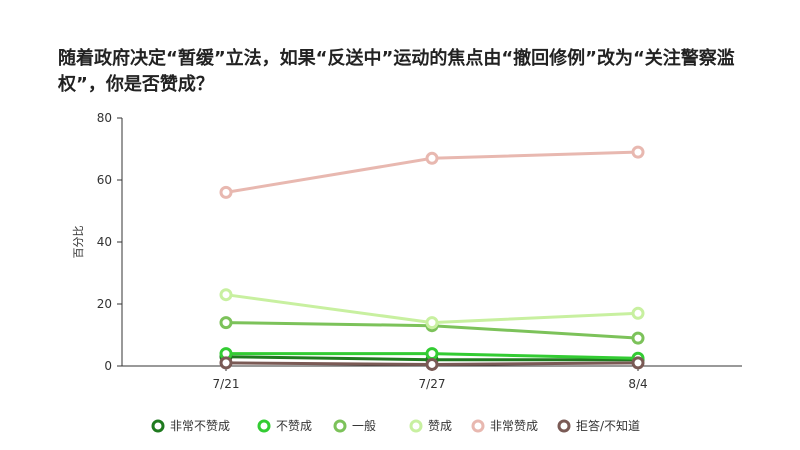  Describe the element at coordinates (104, 304) in the screenshot. I see `y-tick-label: 20` at that location.